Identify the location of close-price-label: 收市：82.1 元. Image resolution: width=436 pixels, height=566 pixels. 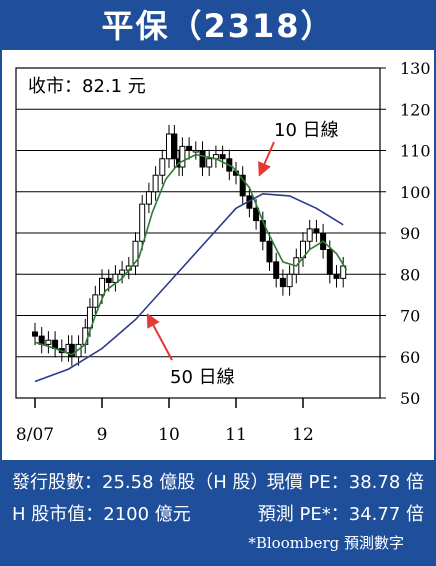
(87, 86).